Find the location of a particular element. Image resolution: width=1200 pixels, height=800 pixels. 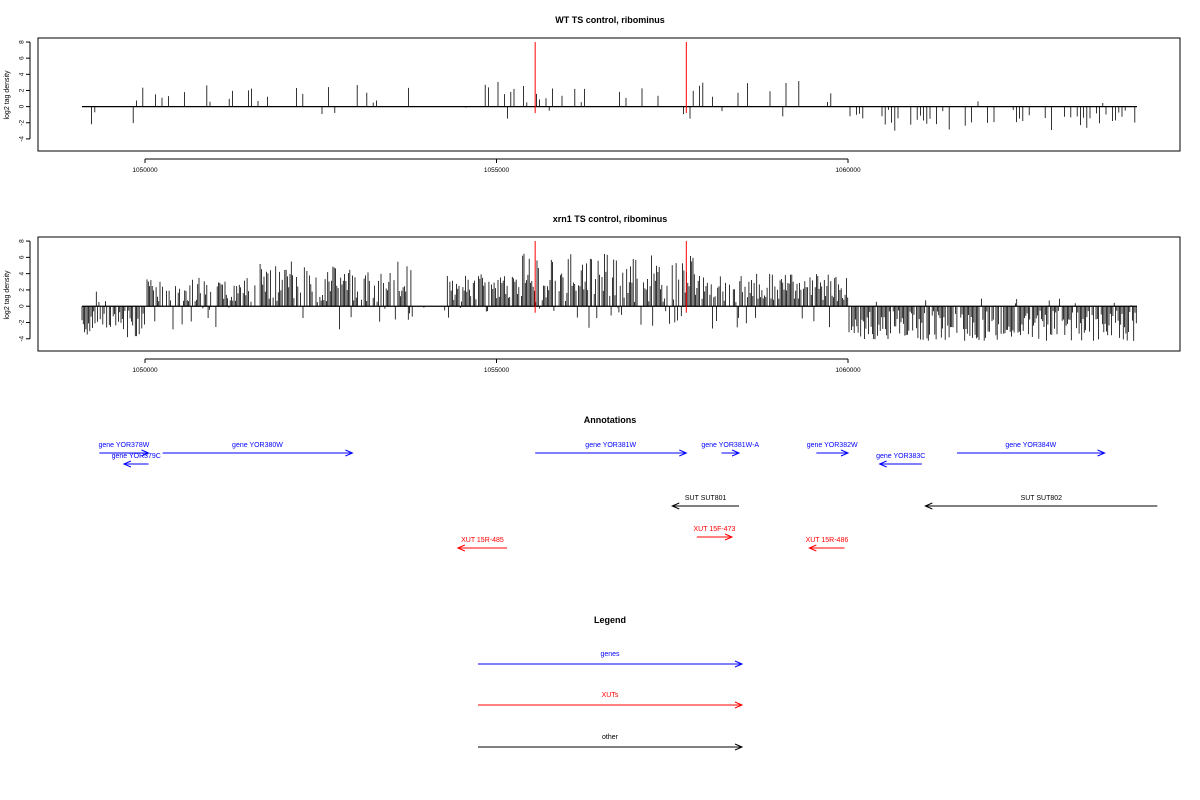

feature-gene-yor382w: gene YOR382W is located at coordinates (832, 449).